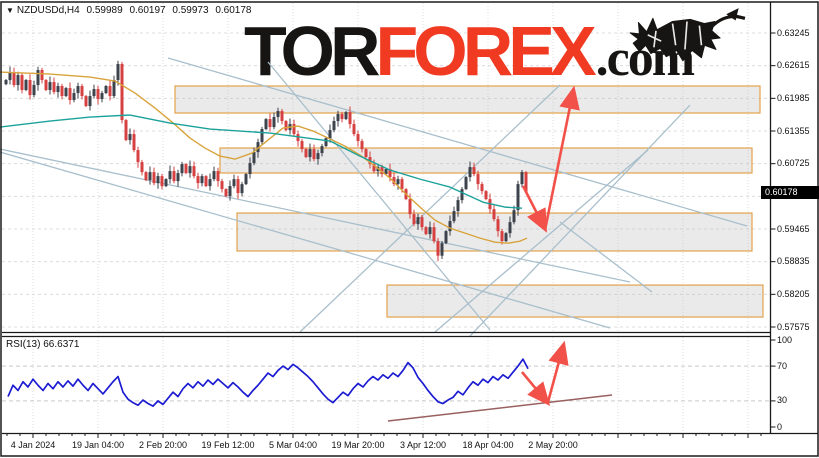 Image resolution: width=819 pixels, height=458 pixels. What do you see at coordinates (780, 426) in the screenshot?
I see `rsi-axis-label: 0` at bounding box center [780, 426].